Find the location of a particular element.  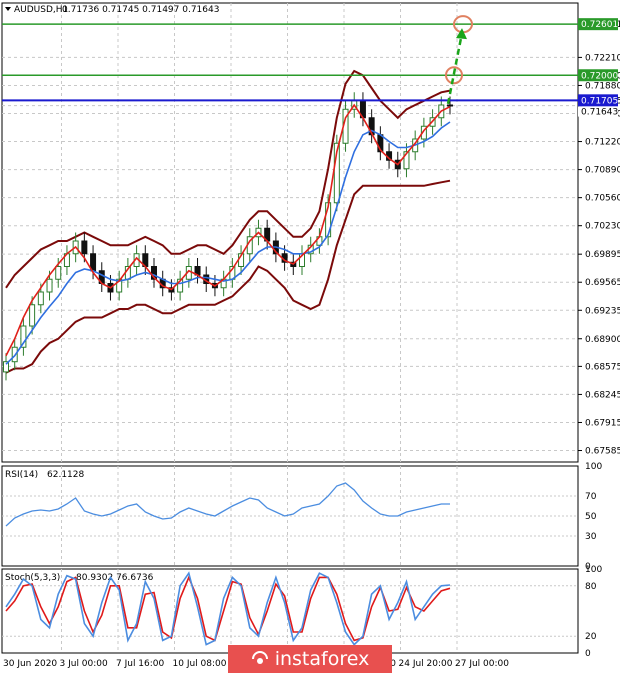

x-tick-label: 24 Jul 20:00 is located at coordinates (426, 664).